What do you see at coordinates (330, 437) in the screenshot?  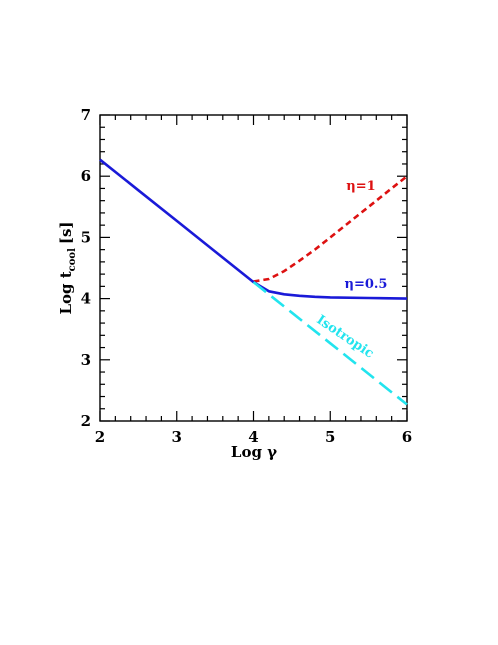 I see `x-tick-label: 5` at bounding box center [330, 437].